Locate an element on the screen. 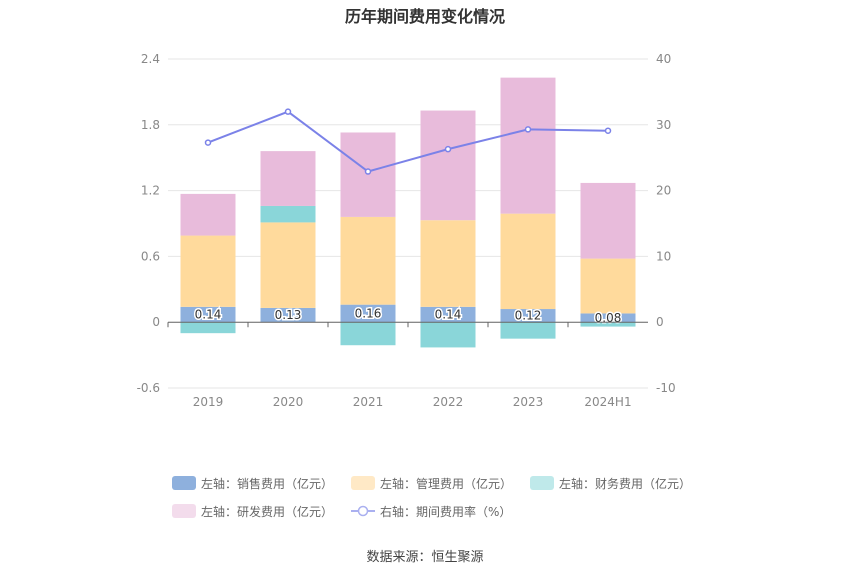 The height and width of the screenshot is (575, 850). legend-item-rate: 右轴：期间费用率（%） is located at coordinates (431, 511).